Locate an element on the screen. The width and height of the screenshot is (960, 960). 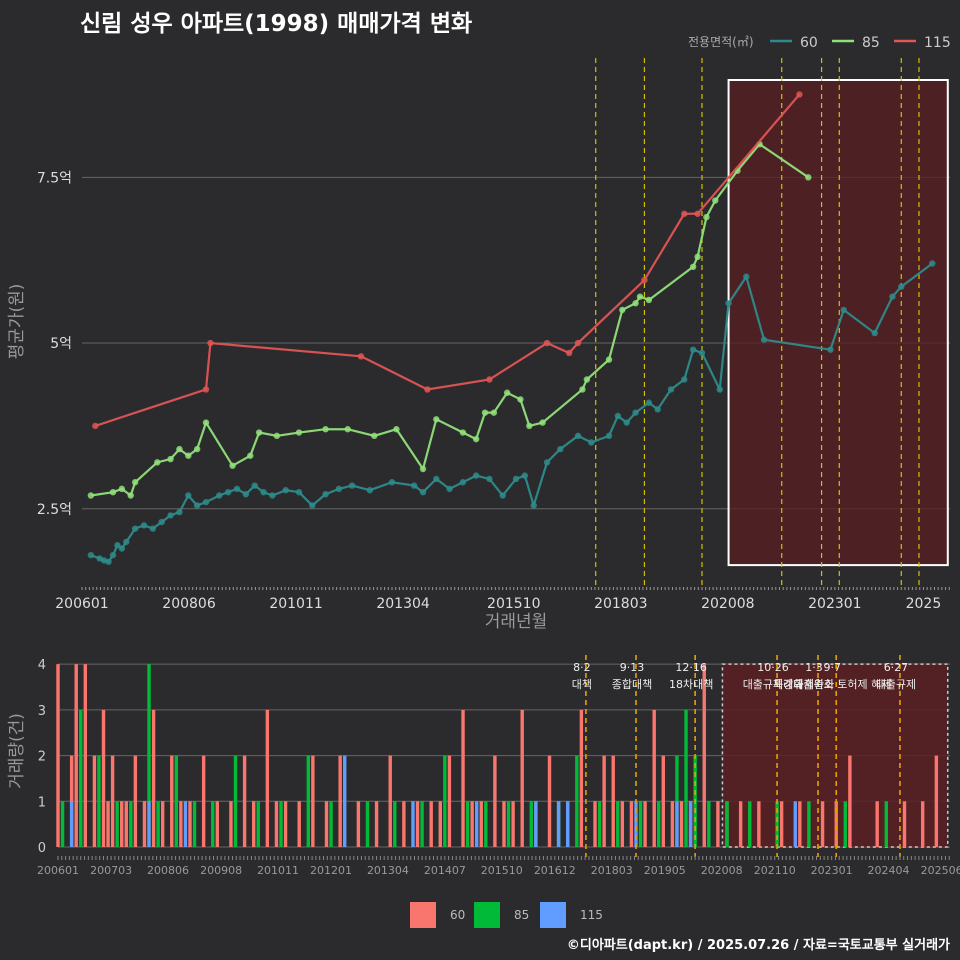
x-tick-label: 202008 is located at coordinates (727, 604).